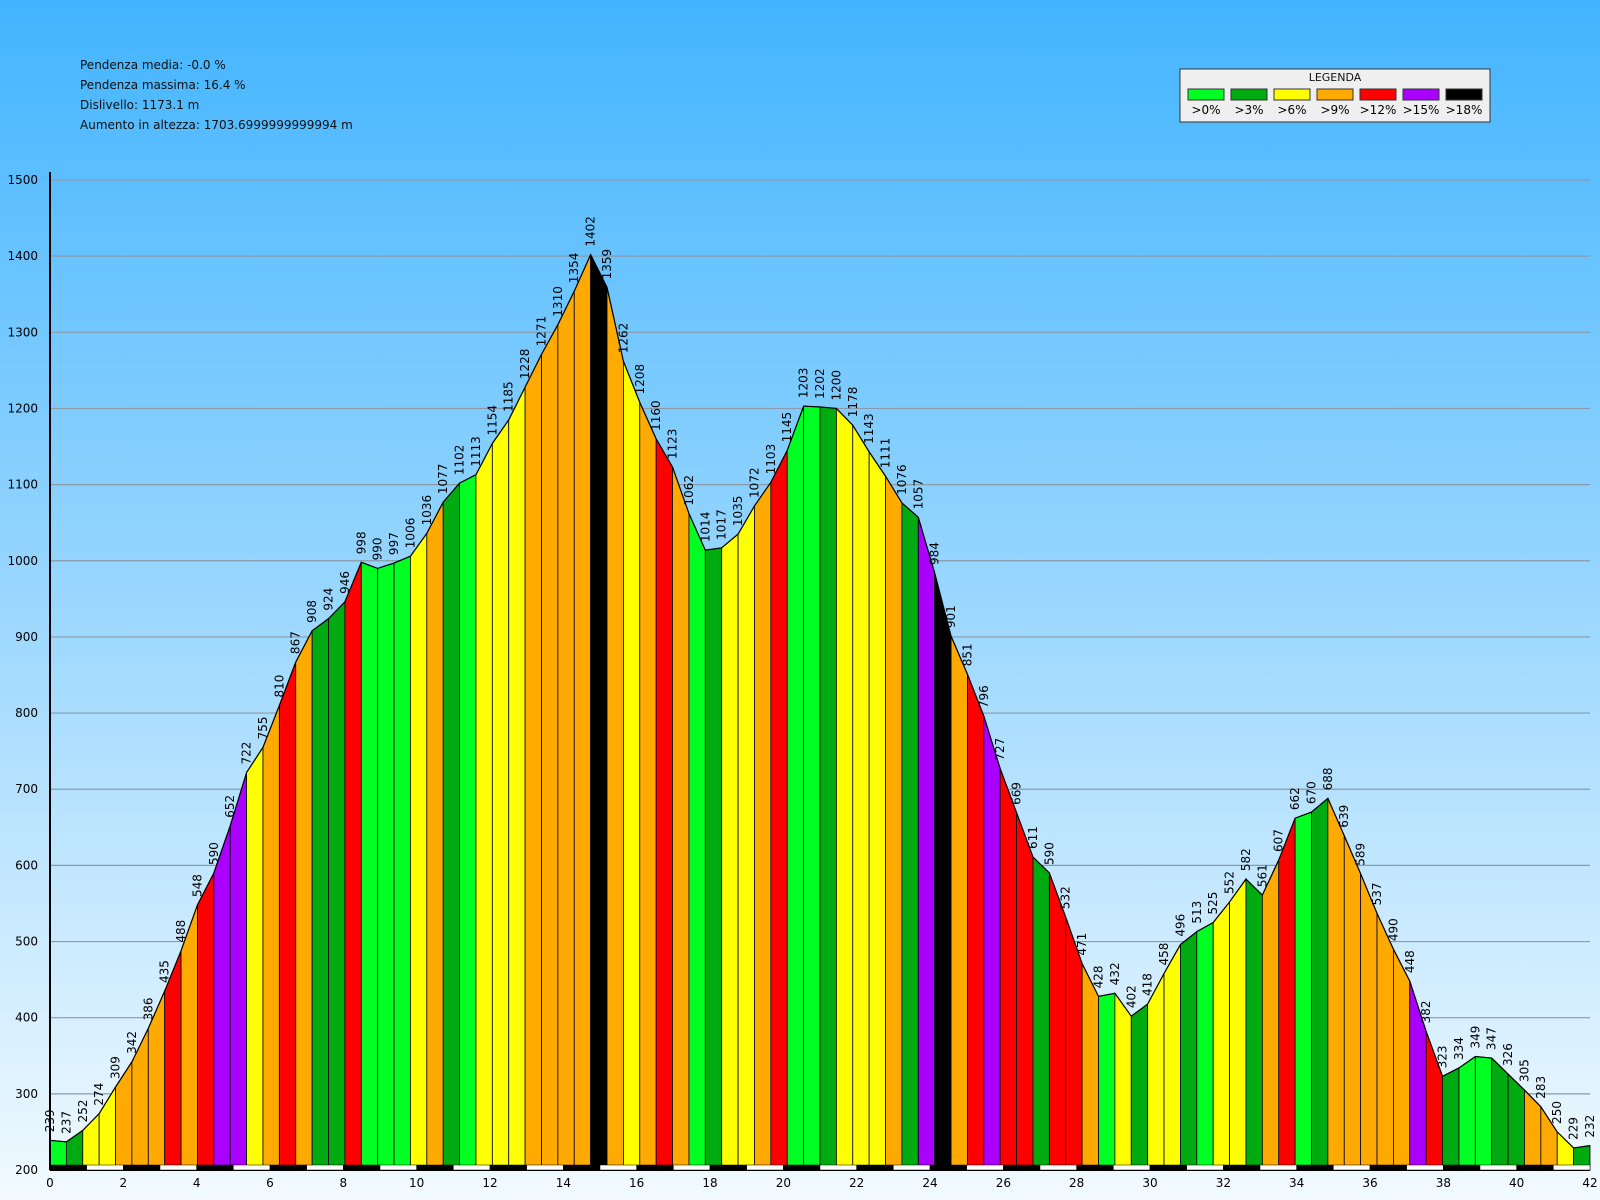  Describe the element at coordinates (1443, 1056) in the screenshot. I see `elevation-label: 323` at that location.